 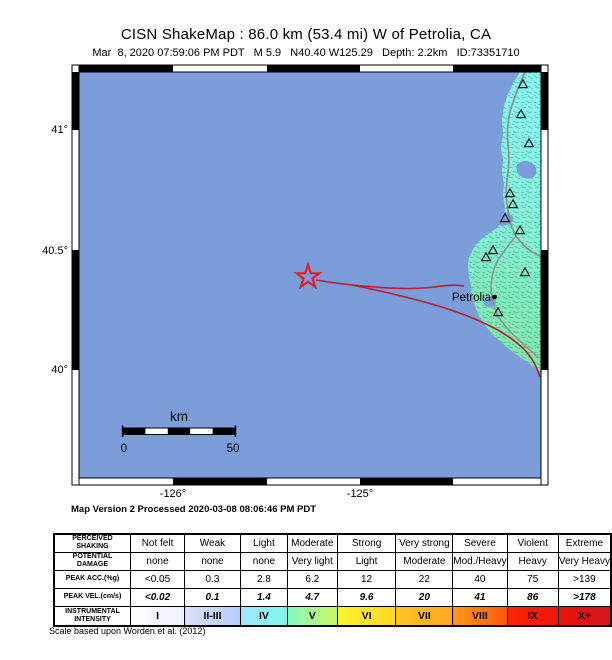 What do you see at coordinates (480, 543) in the screenshot?
I see `legend-cell: Severe` at bounding box center [480, 543].